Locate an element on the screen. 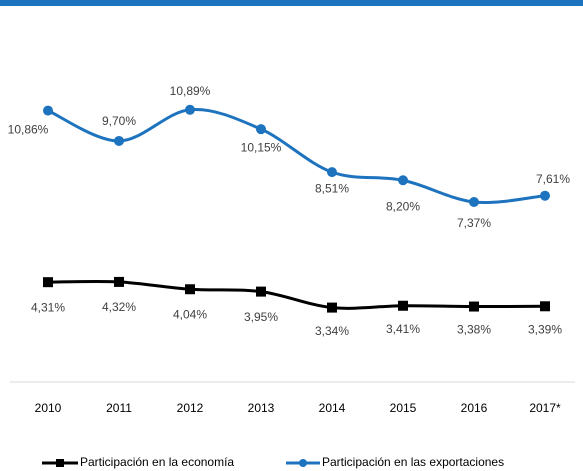 The image size is (583, 471). x-tick-label: 2016 is located at coordinates (474, 408).